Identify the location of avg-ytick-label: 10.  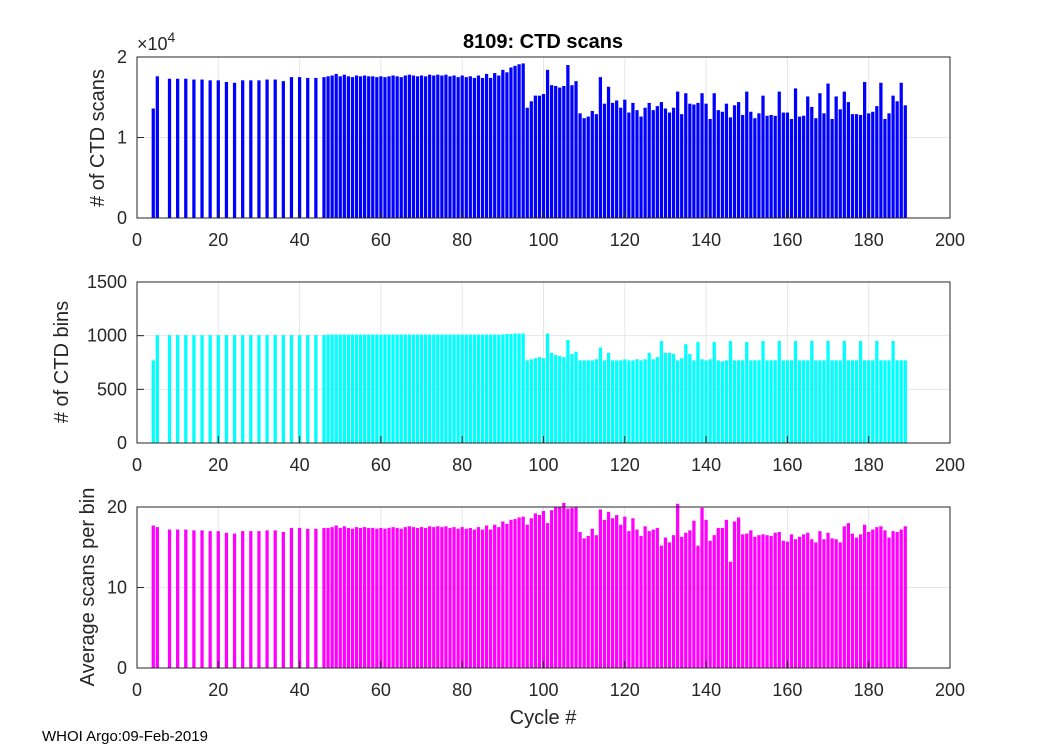
(117, 588).